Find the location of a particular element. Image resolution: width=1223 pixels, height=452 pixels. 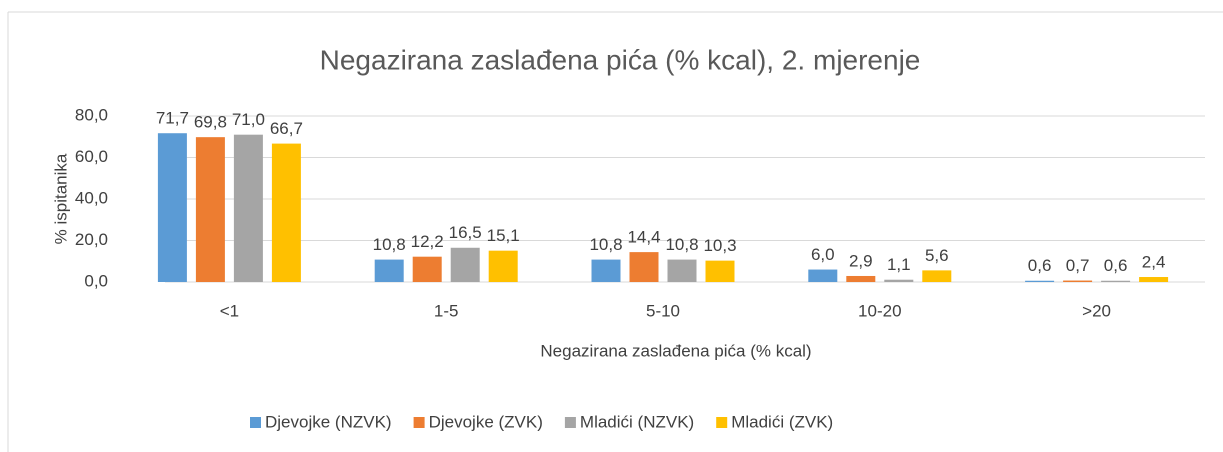

value-label: 71,7 is located at coordinates (172, 118).